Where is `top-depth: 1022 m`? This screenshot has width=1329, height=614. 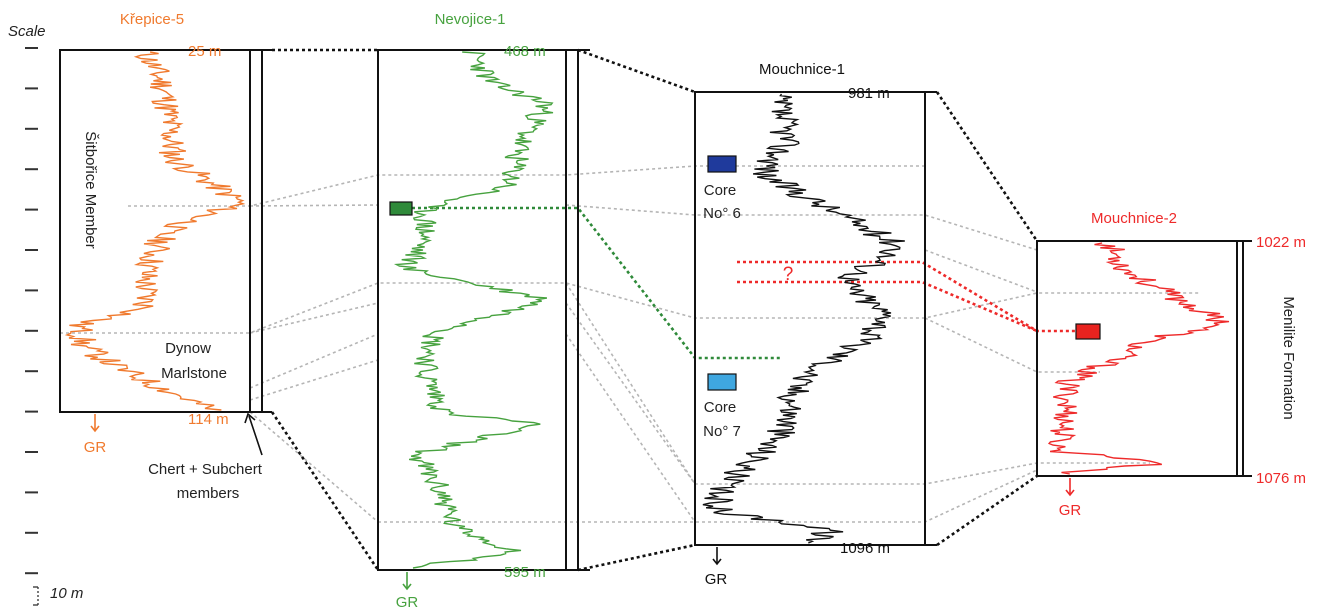
top-depth: 1022 m is located at coordinates (1281, 242).